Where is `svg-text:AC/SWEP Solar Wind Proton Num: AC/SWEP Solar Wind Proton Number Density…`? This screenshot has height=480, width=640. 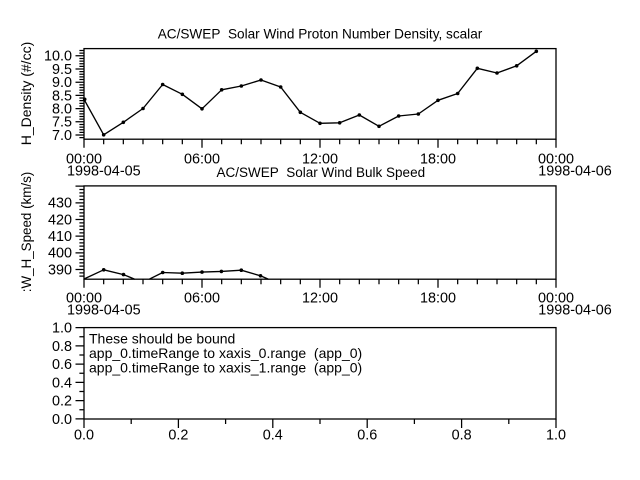 svg-text:AC/SWEP Solar Wind Proton Num: AC/SWEP Solar Wind Proton Number Density… is located at coordinates (320, 34).